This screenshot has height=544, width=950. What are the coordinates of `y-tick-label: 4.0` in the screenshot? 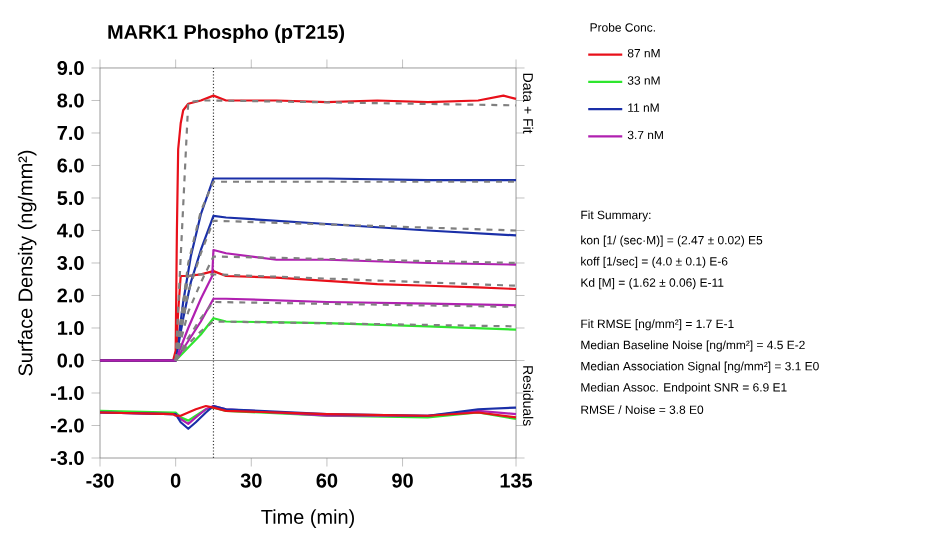 It's located at (70, 230).